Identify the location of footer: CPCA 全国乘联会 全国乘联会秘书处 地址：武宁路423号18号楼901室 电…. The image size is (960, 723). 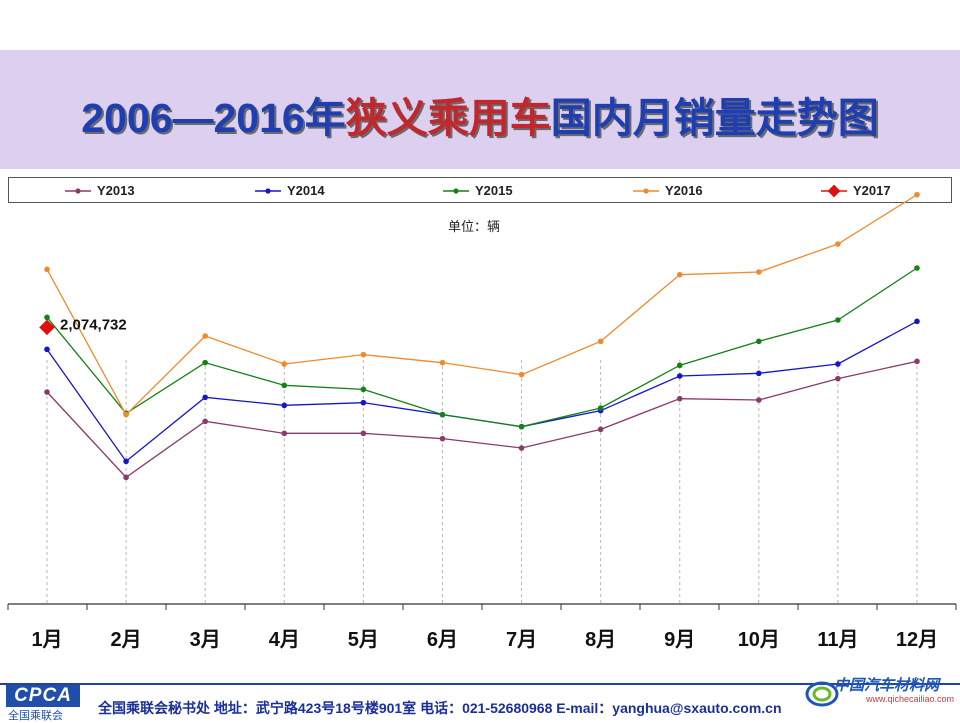
(480, 702).